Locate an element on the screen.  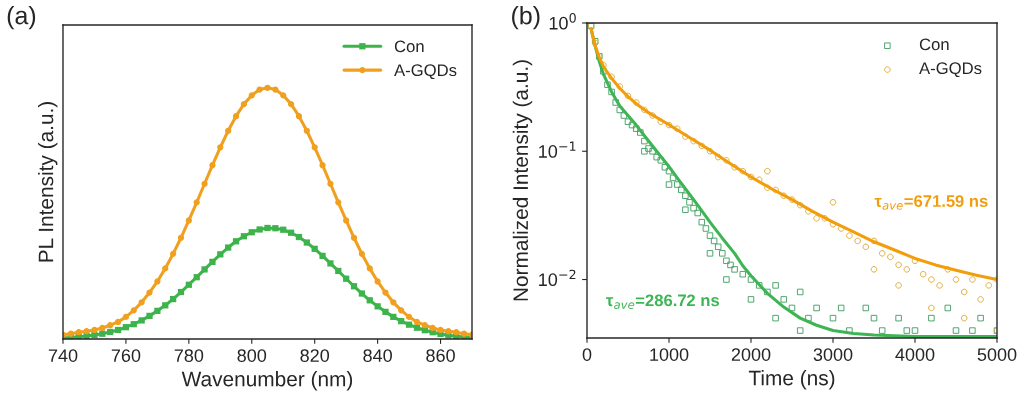
x-axis-title: Time (ns) is located at coordinates (791, 380).